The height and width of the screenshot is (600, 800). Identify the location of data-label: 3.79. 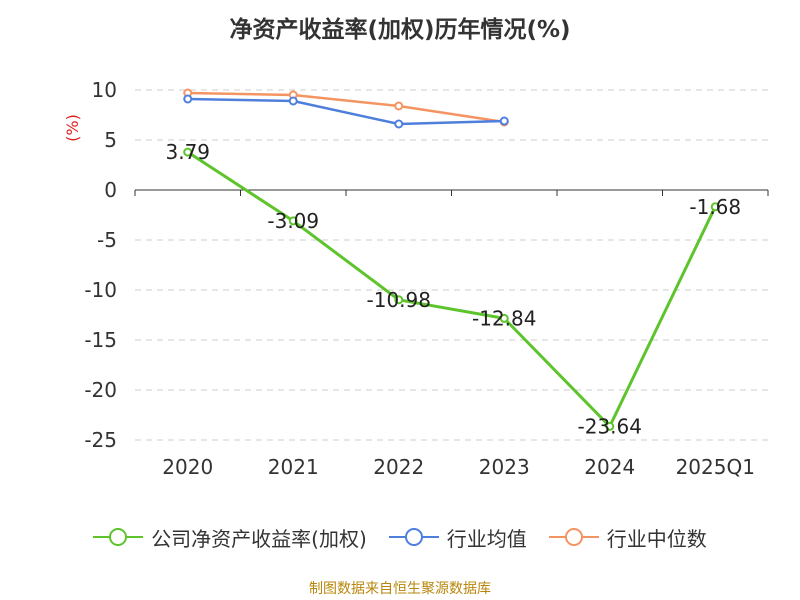
(187, 152).